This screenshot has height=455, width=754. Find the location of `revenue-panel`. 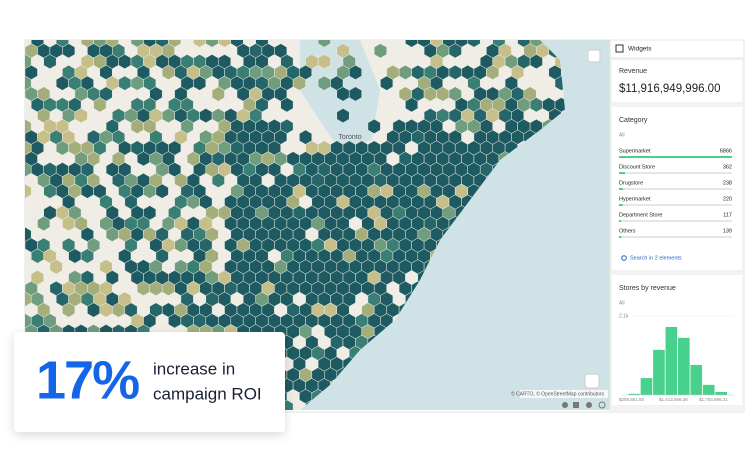

revenue-panel is located at coordinates (677, 81).